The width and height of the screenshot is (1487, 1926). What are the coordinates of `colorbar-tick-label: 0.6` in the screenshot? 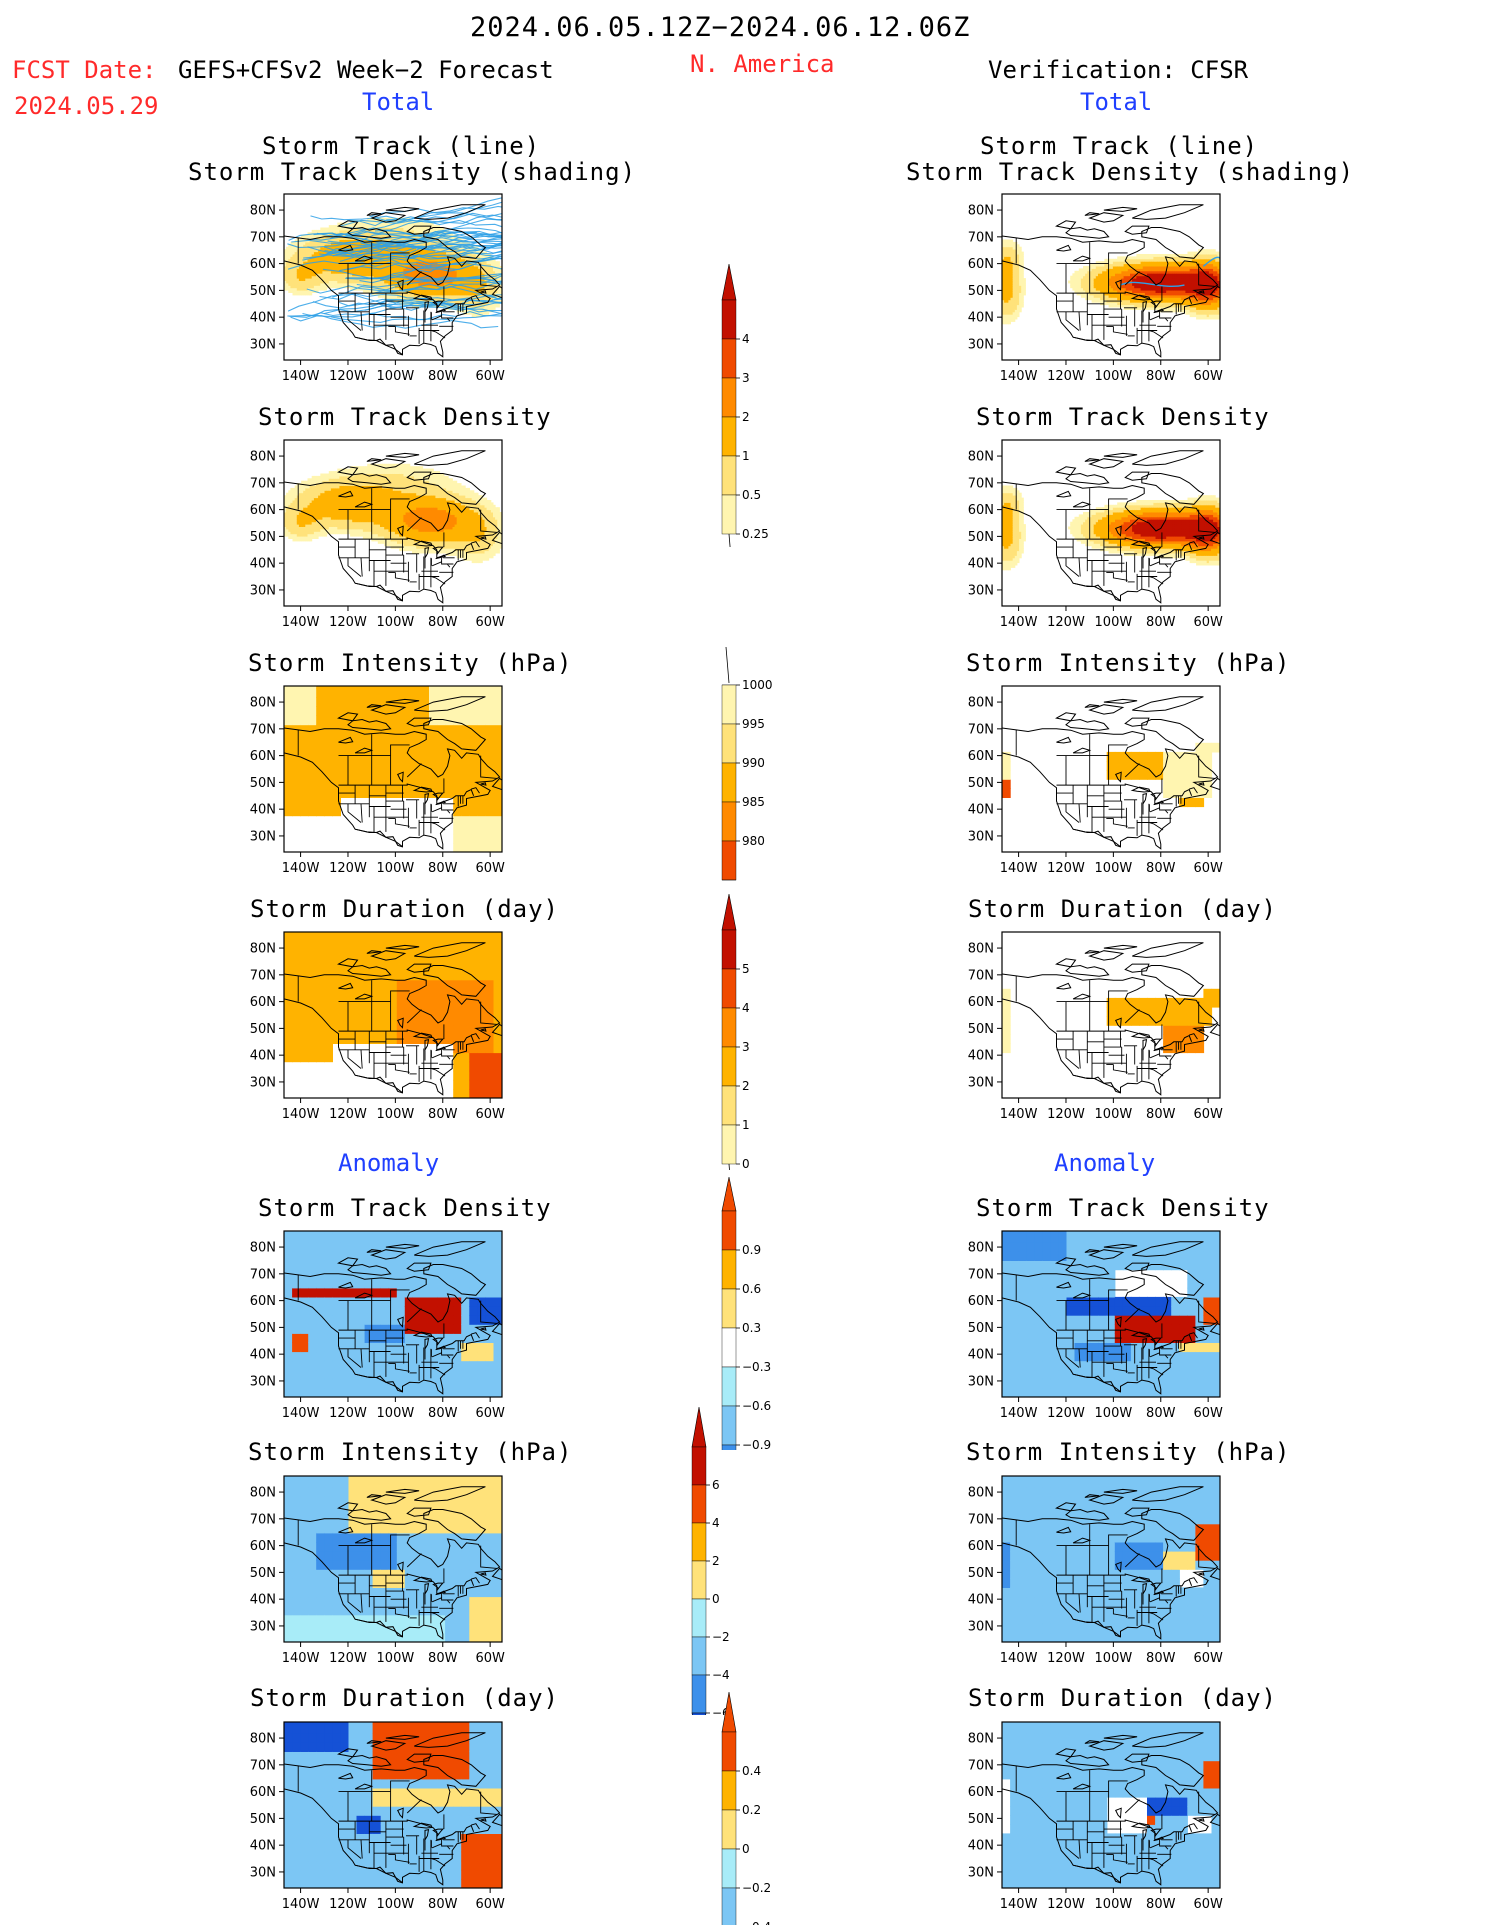 It's located at (751, 1289).